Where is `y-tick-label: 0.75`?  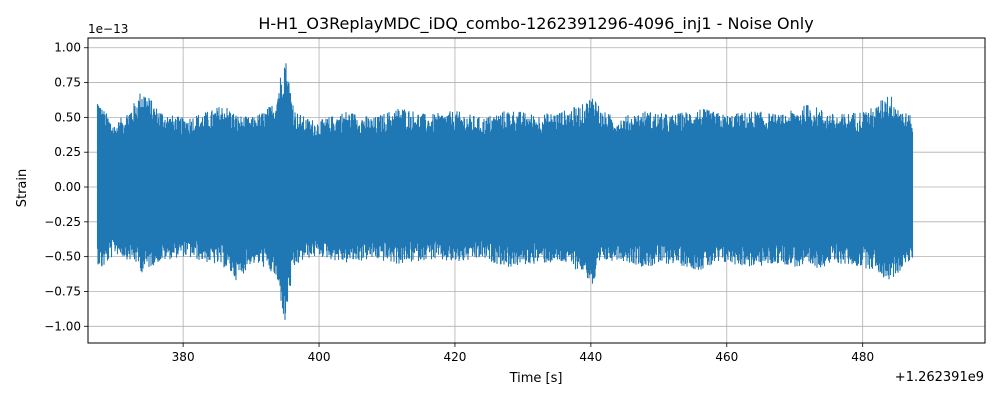 y-tick-label: 0.75 is located at coordinates (67, 83).